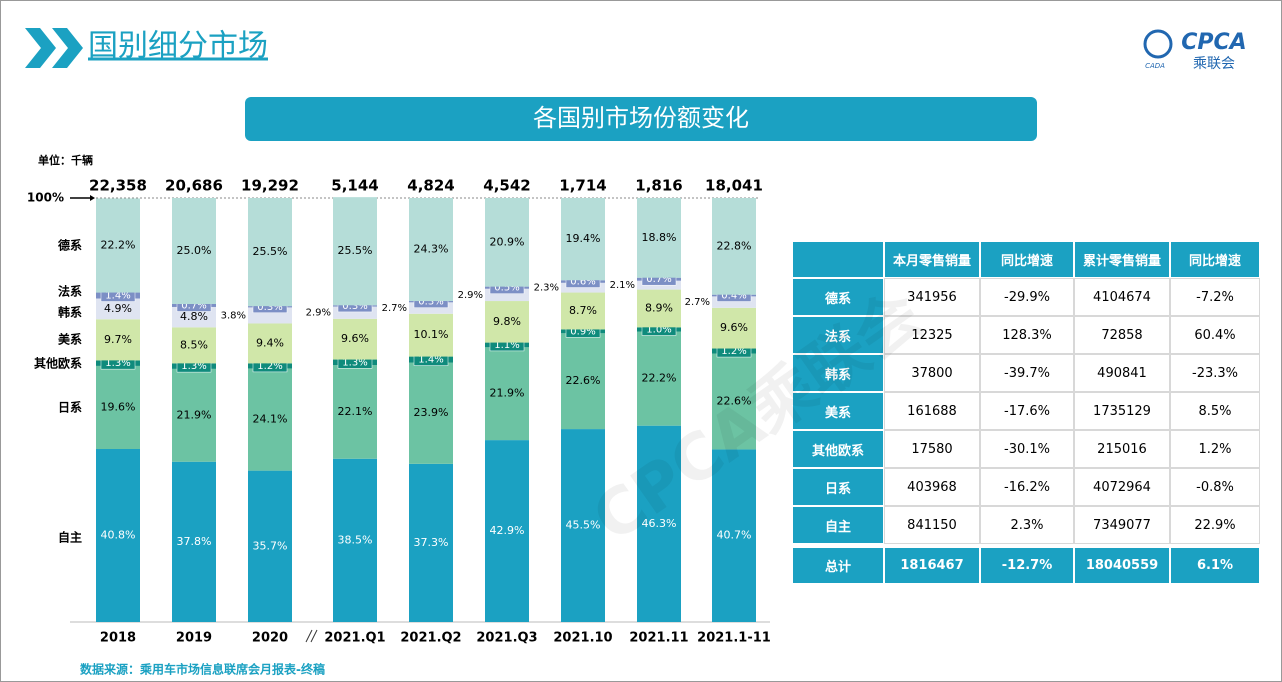 The width and height of the screenshot is (1282, 682). I want to click on total-cell: 18040559, so click(1122, 565).